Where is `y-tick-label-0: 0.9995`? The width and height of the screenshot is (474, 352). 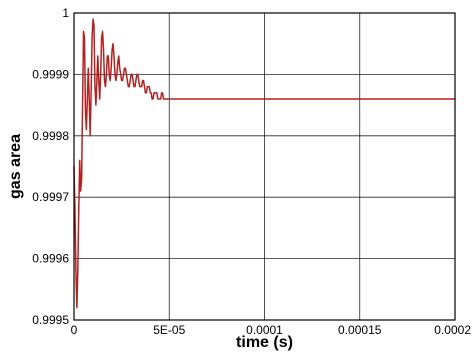
y-tick-label-0: 0.9995 is located at coordinates (50, 320).